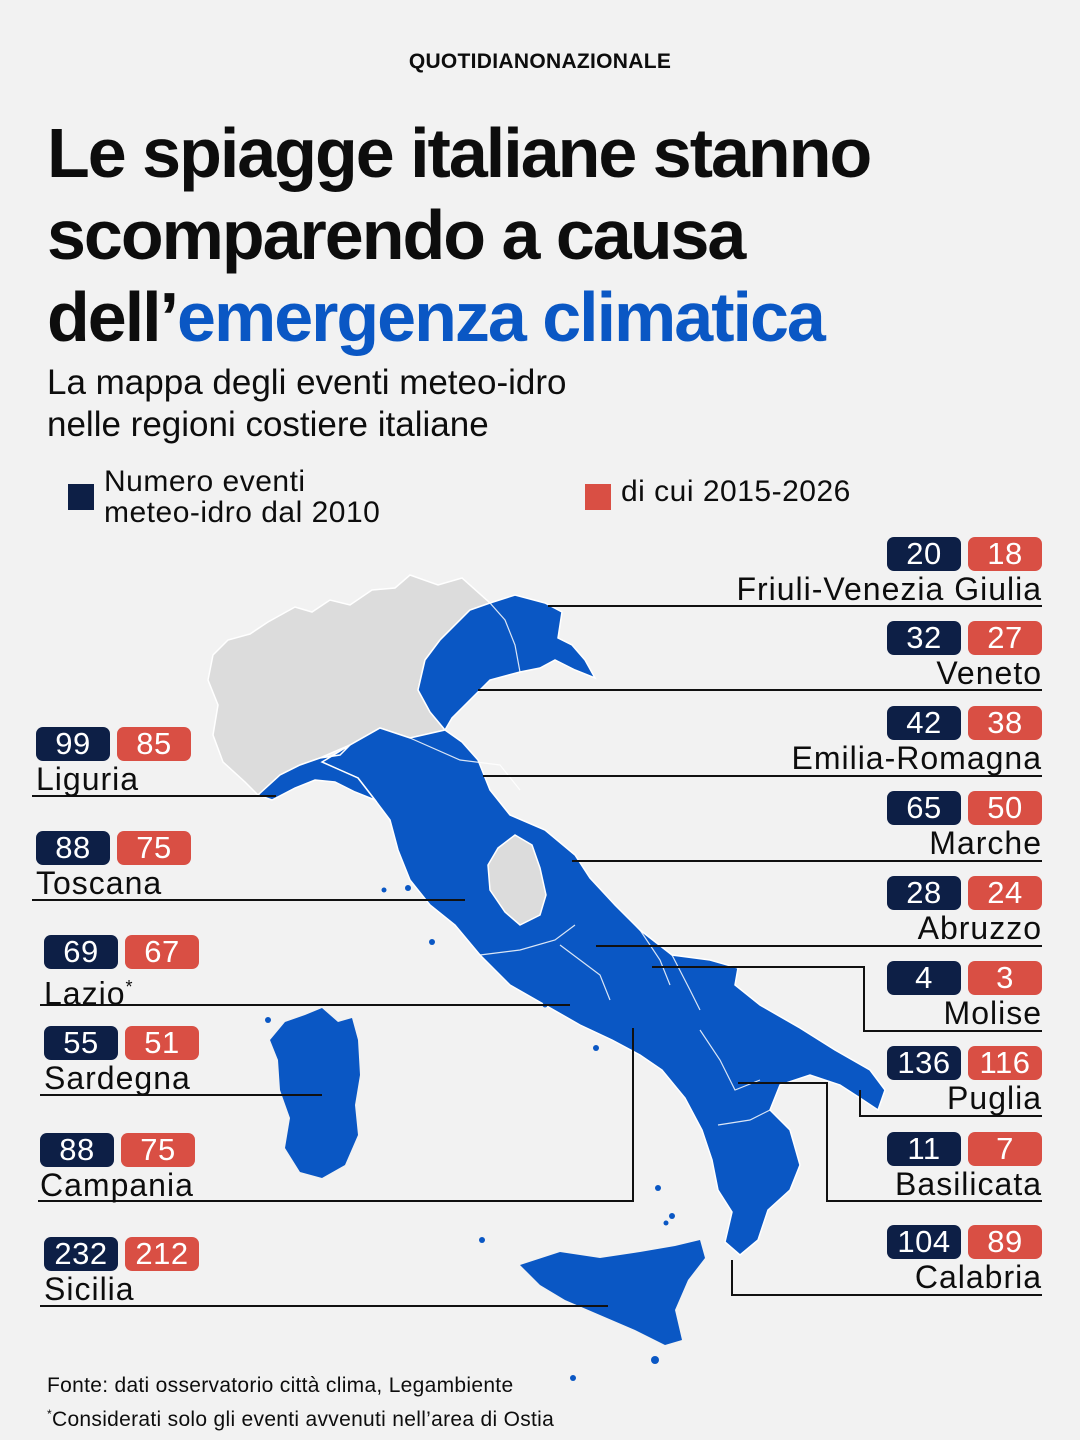 The width and height of the screenshot is (1080, 1440). Describe the element at coordinates (968, 1184) in the screenshot. I see `basilicata-name: Basilicata` at that location.